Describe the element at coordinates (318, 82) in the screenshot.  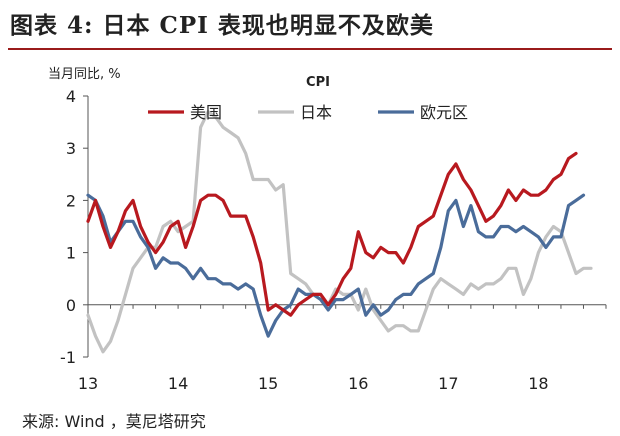
I see `chart-title: CPI` at that location.